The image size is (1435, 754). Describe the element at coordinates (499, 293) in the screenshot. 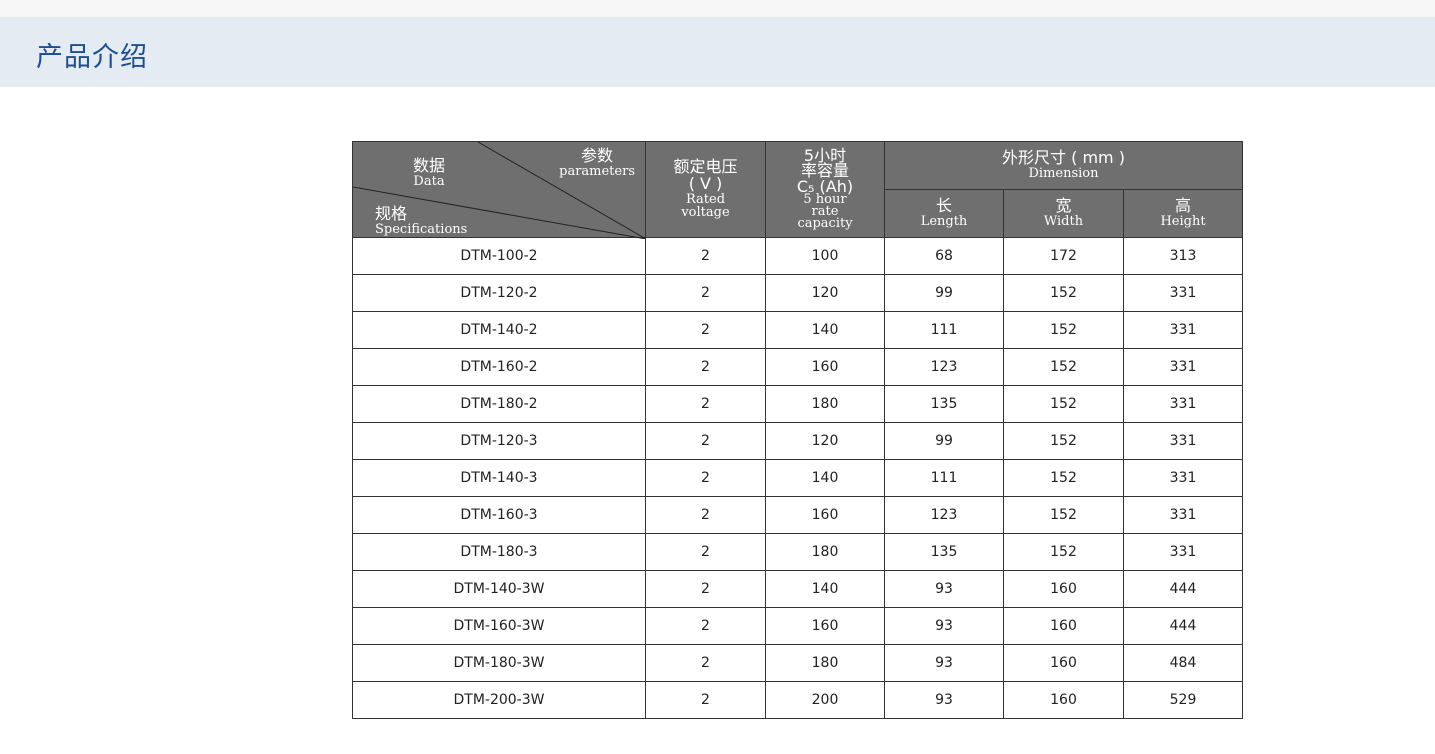

I see `cell-model: DTM-120-2` at that location.